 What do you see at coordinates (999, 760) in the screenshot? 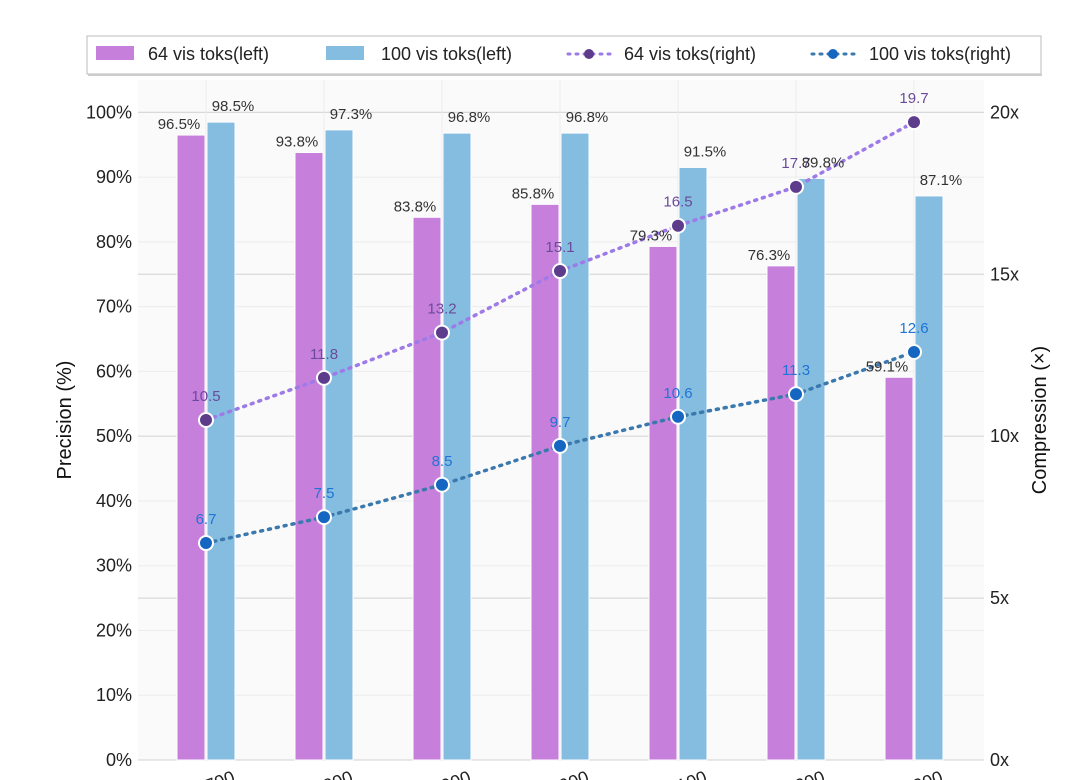
I see `y2-tick-label-0: 0x` at bounding box center [999, 760].